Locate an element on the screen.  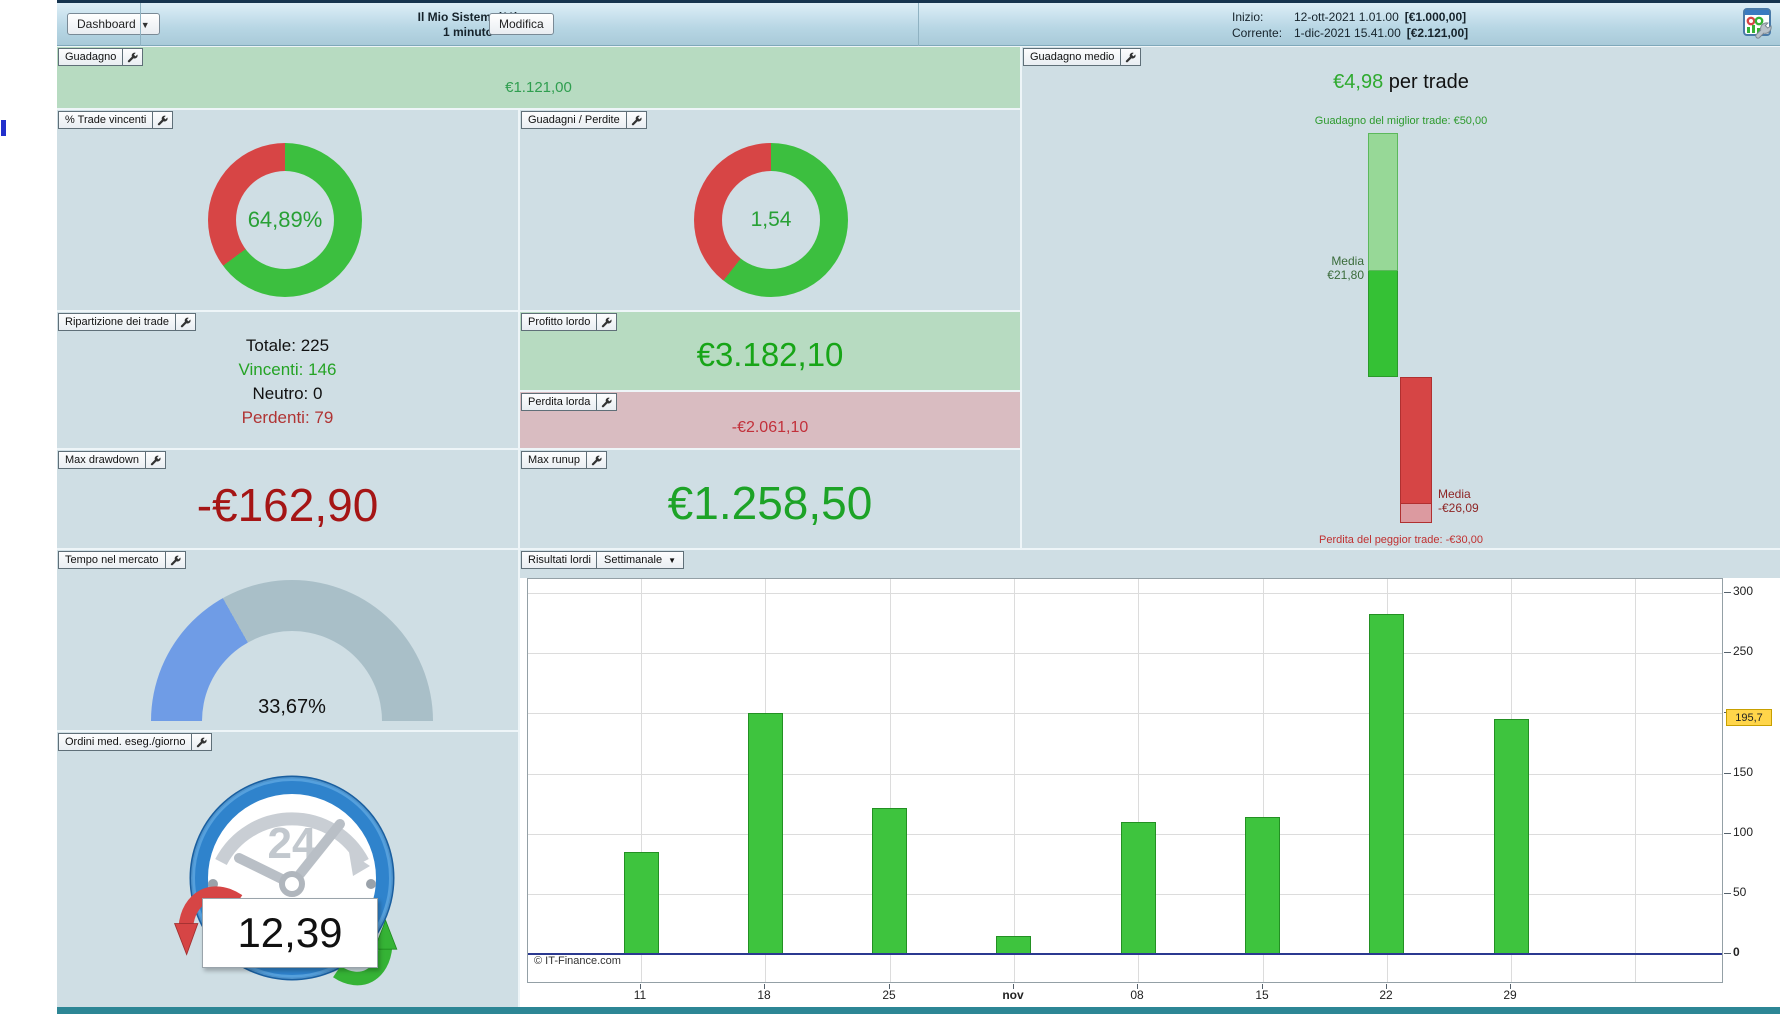
panel-max-runup: Max runup €1.258,50 is located at coordinates (770, 499).